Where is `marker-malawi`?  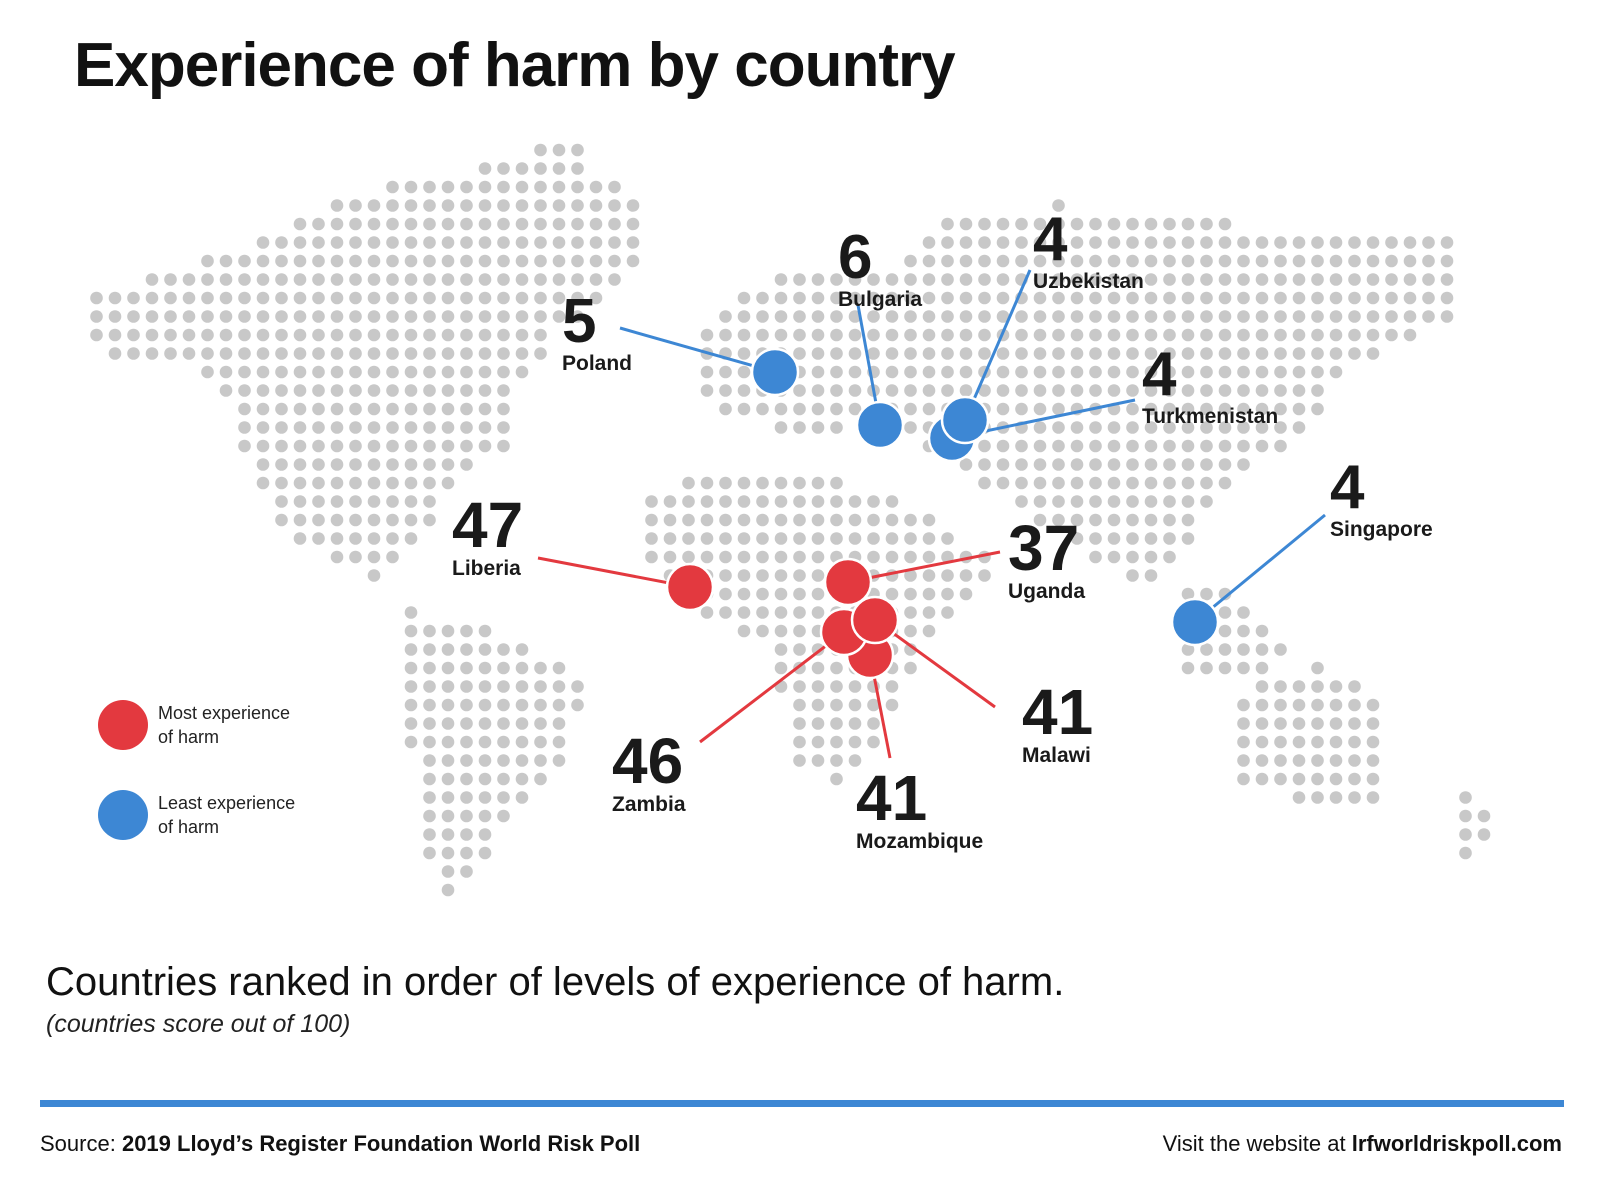
marker-malawi is located at coordinates (875, 620).